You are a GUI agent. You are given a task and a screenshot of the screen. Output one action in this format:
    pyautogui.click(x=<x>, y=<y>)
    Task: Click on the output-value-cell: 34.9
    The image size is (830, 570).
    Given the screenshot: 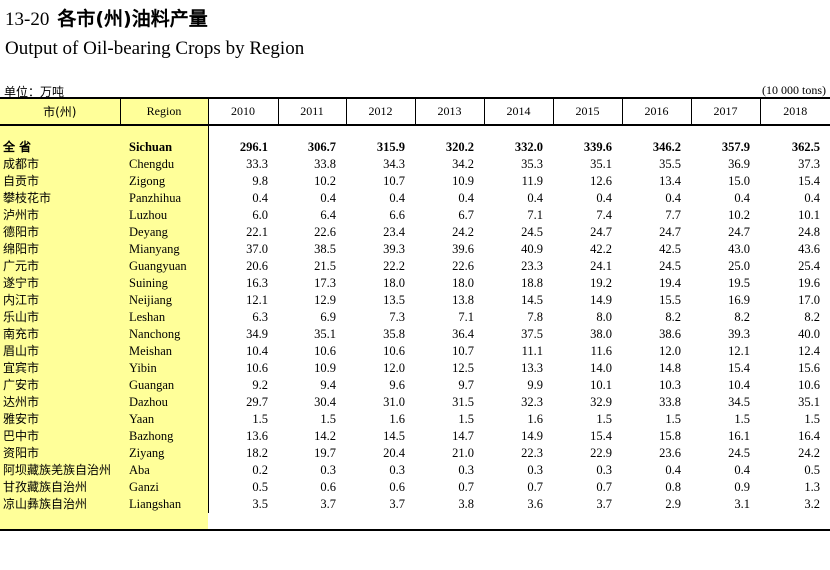 What is the action you would take?
    pyautogui.click(x=257, y=334)
    